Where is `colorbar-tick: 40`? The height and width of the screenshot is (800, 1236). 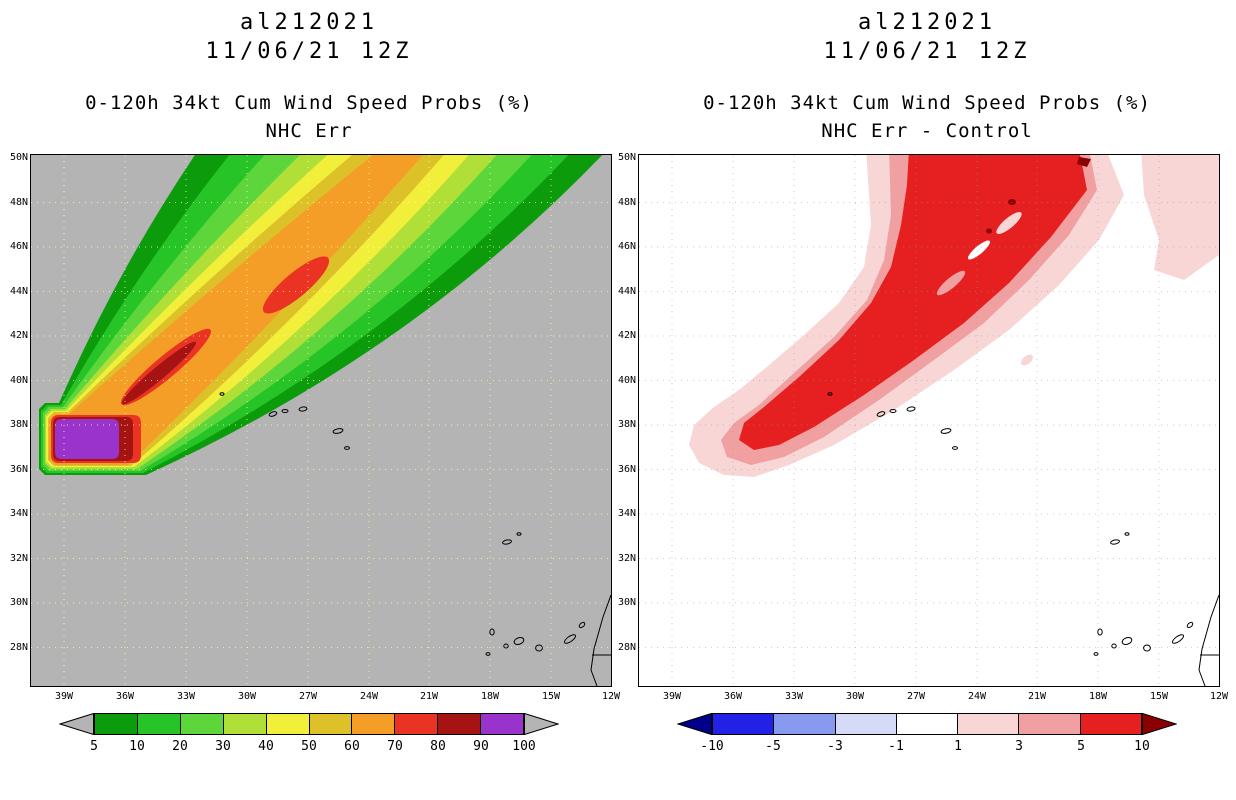 colorbar-tick: 40 is located at coordinates (266, 746).